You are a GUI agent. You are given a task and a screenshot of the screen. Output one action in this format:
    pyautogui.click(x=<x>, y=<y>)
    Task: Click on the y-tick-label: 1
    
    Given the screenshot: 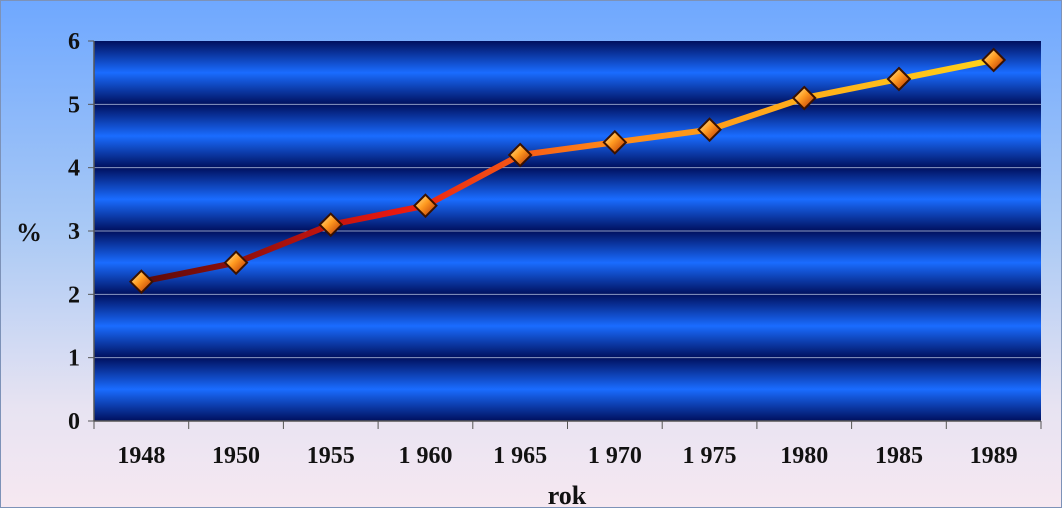 What is the action you would take?
    pyautogui.click(x=74, y=359)
    